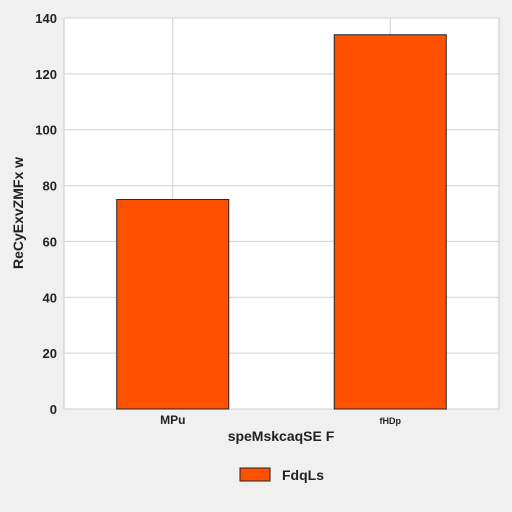 The image size is (512, 512). What do you see at coordinates (46, 18) in the screenshot?
I see `y-tick-label: 140` at bounding box center [46, 18].